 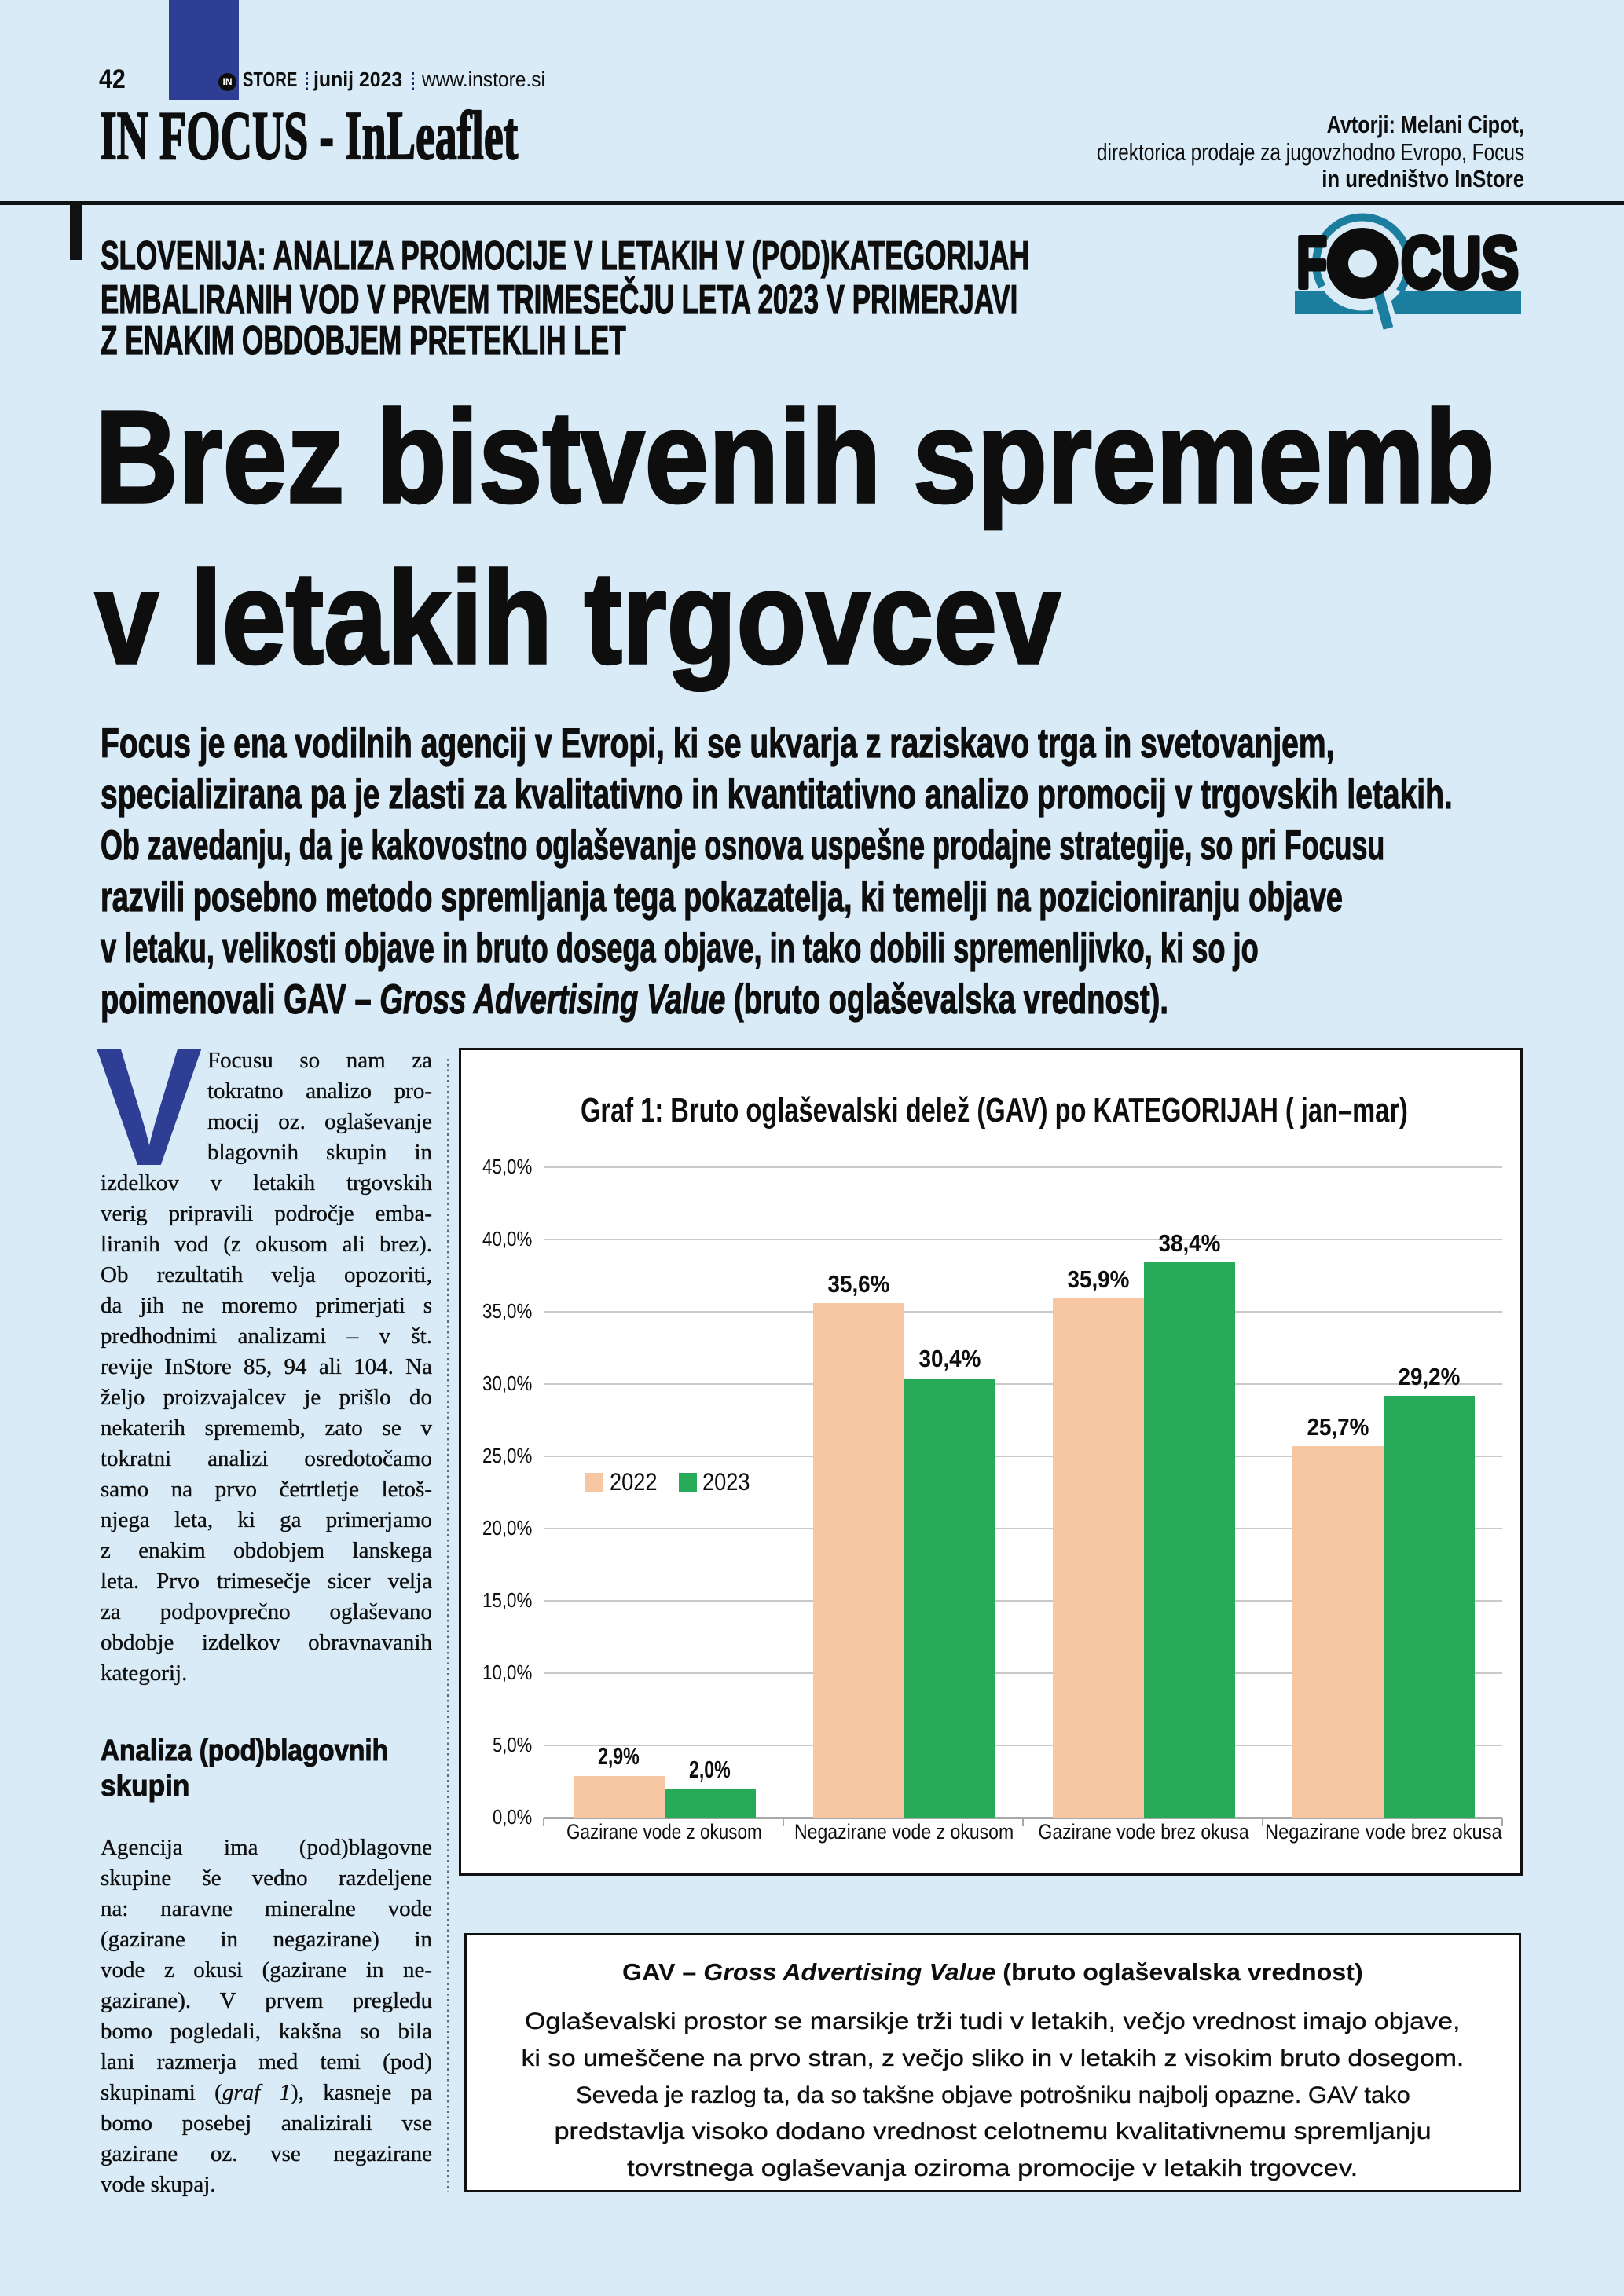 What do you see at coordinates (1460, 262) in the screenshot?
I see `svg-text: CUS` at bounding box center [1460, 262].